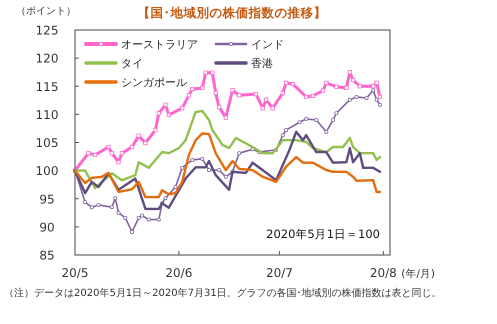 Image resolution: width=497 pixels, height=324 pixels. What do you see at coordinates (47, 199) in the screenshot?
I see `y-tick-label: 95` at bounding box center [47, 199].